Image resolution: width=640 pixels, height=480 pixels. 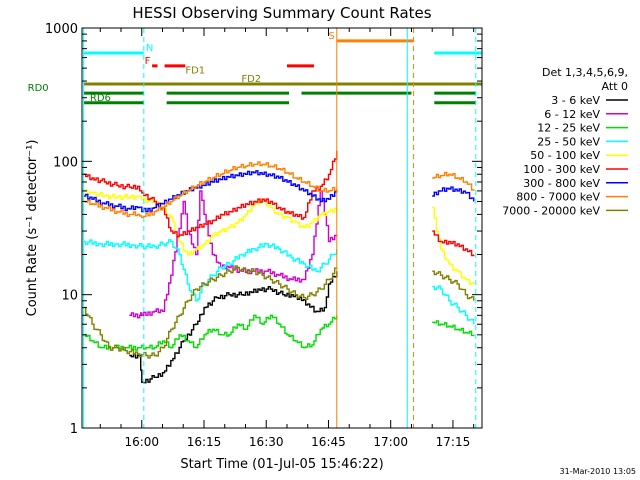 What do you see at coordinates (210, 222) in the screenshot?
I see `series-line-50-100-kev` at bounding box center [210, 222].